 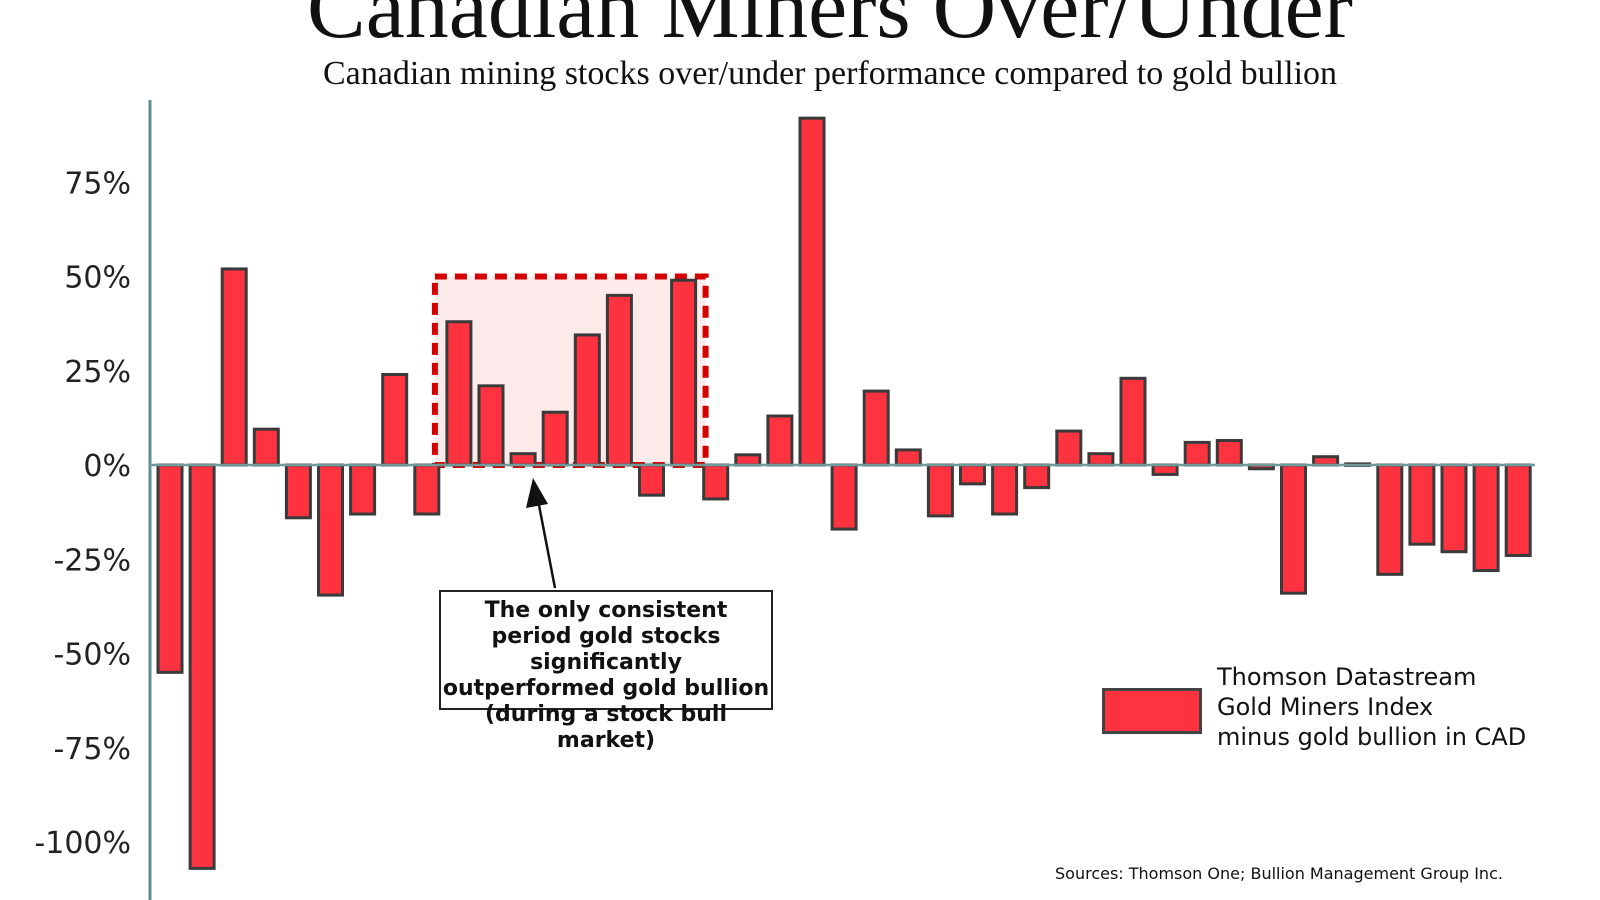 What do you see at coordinates (546, 544) in the screenshot?
I see `annotation-arrow` at bounding box center [546, 544].